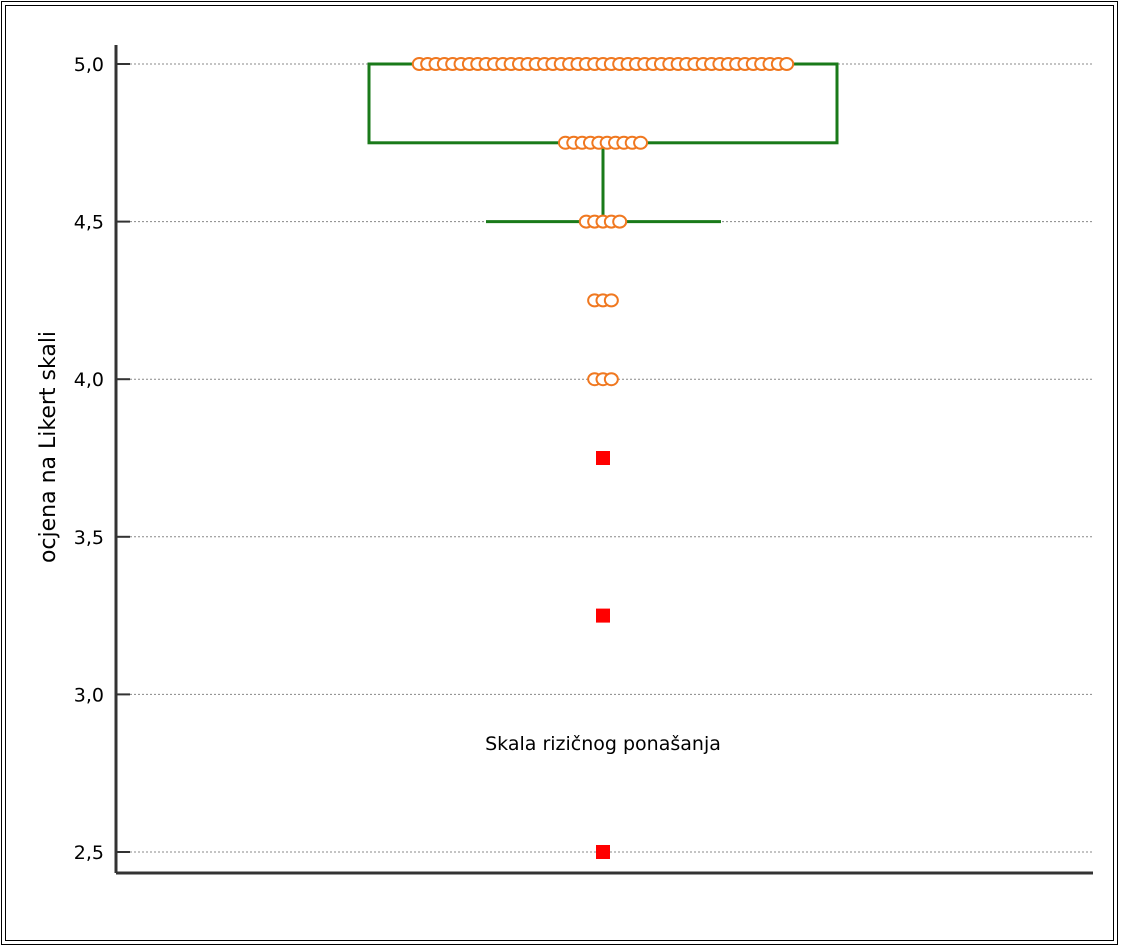 The image size is (1121, 948). Describe the element at coordinates (603, 655) in the screenshot. I see `outlier-points` at that location.